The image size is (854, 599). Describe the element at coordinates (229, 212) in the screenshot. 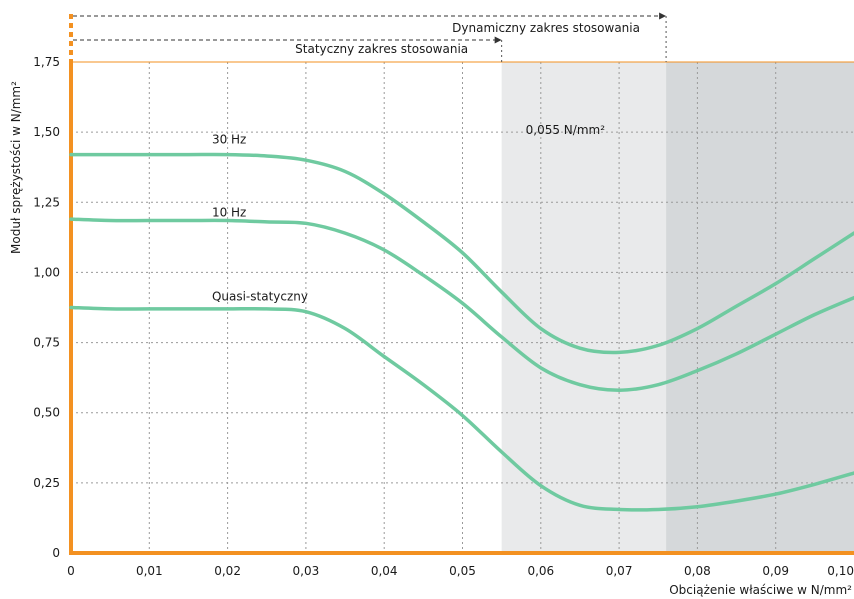

I see `series-label: 10 Hz` at that location.